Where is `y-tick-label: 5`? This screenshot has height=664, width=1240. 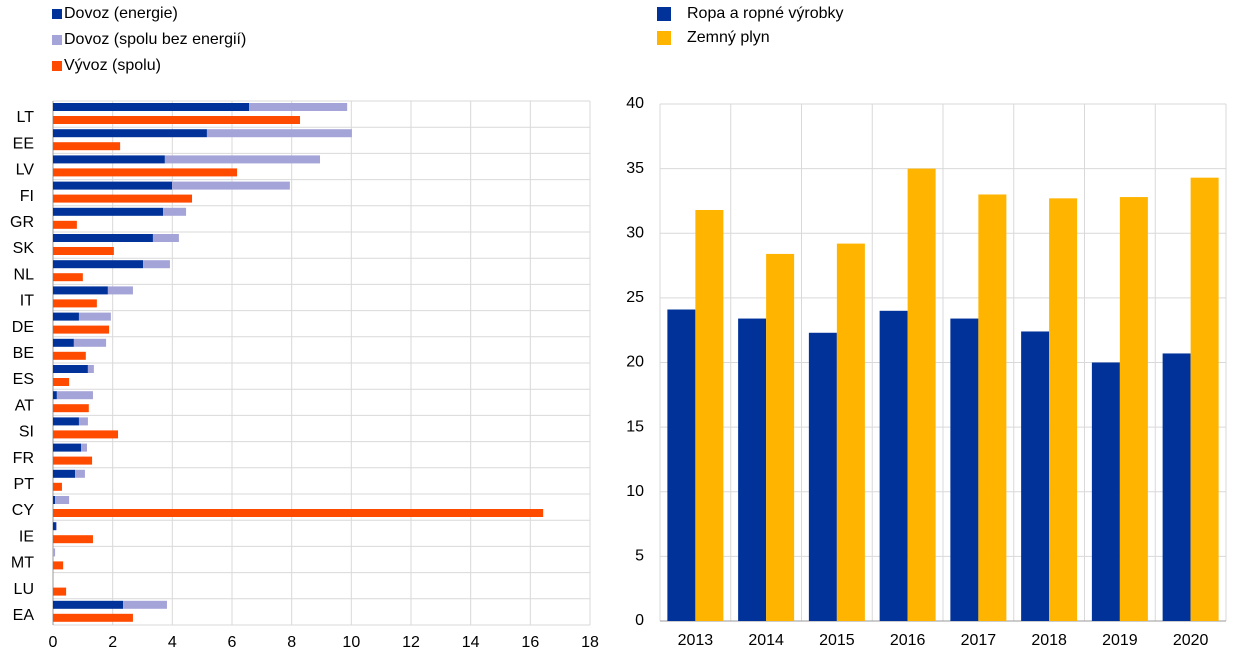
y-tick-label: 5 is located at coordinates (639, 556).